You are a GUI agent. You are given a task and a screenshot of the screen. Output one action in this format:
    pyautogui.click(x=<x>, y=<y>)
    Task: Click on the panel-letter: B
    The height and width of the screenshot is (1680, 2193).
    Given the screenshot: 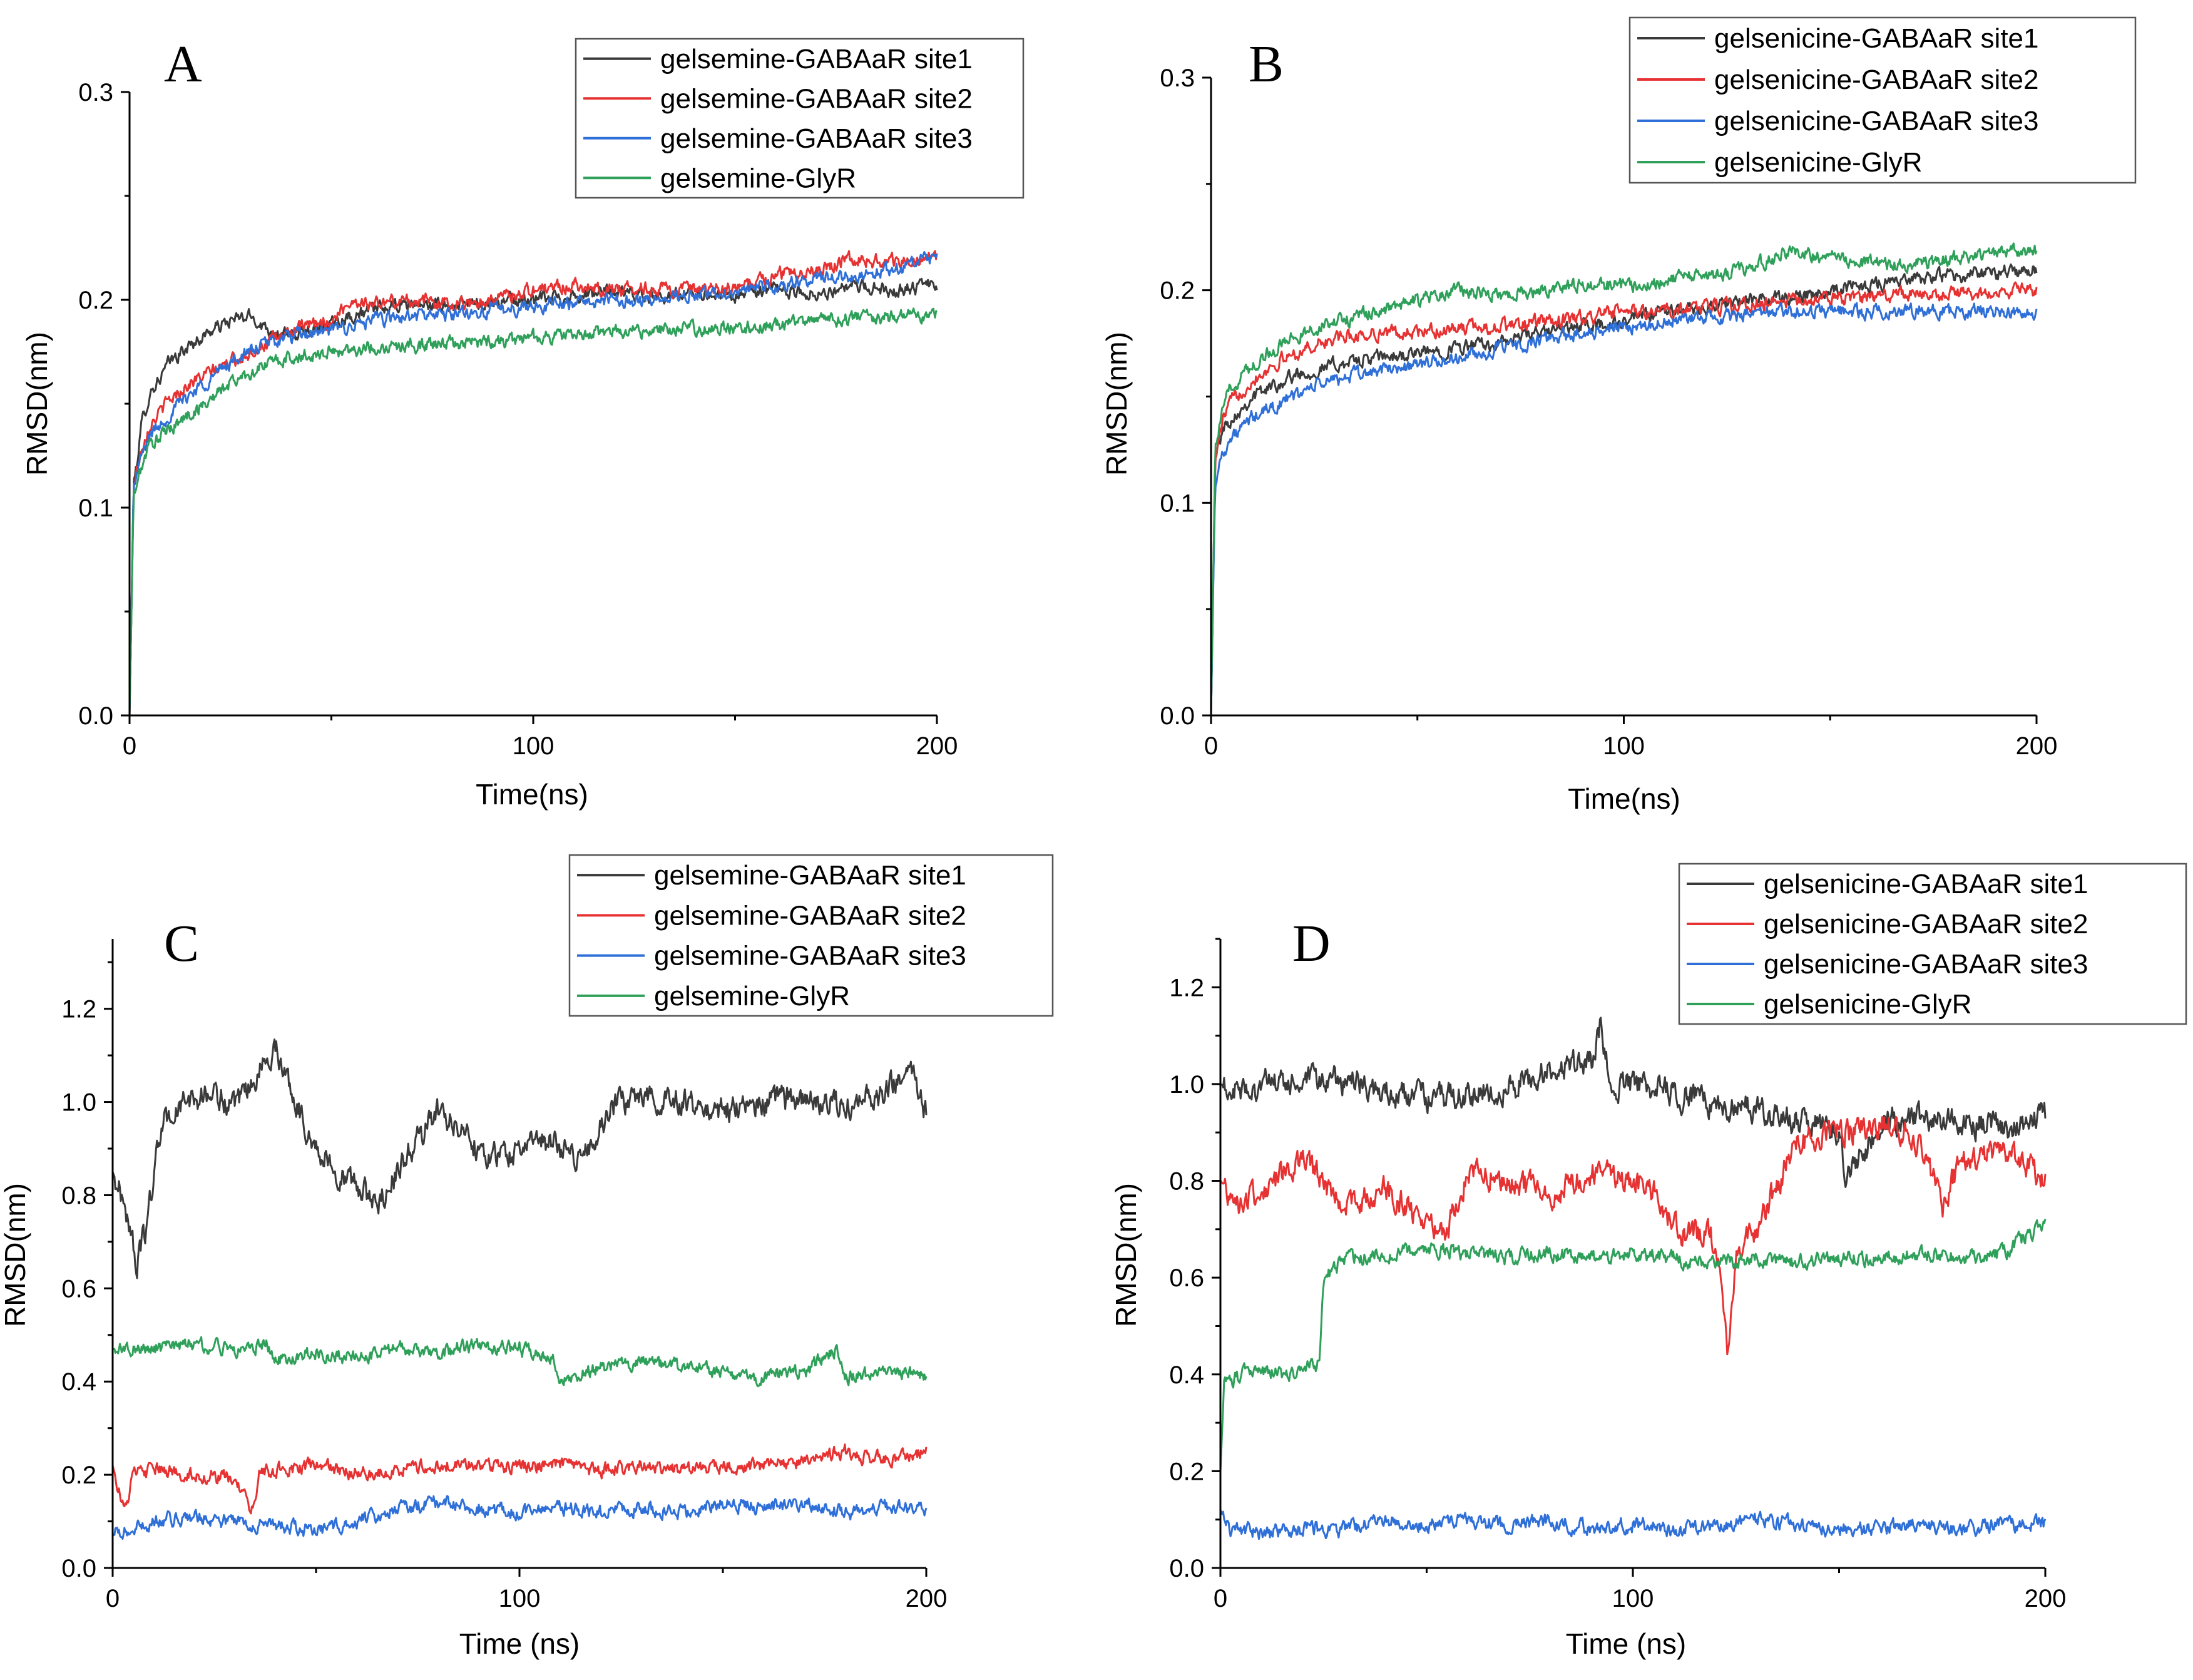 What is the action you would take?
    pyautogui.click(x=1266, y=64)
    